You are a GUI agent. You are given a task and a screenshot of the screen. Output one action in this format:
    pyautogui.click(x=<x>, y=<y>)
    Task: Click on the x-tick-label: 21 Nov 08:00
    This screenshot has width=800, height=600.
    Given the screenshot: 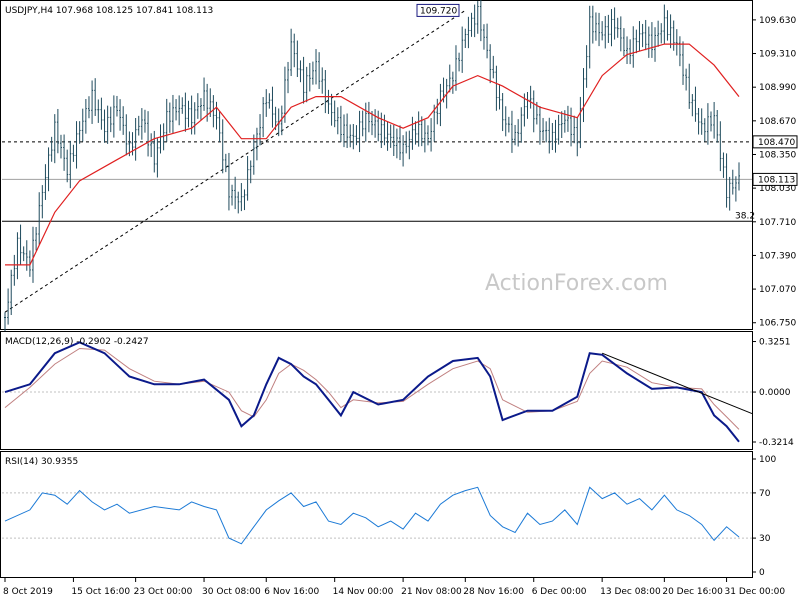 What is the action you would take?
    pyautogui.click(x=431, y=592)
    